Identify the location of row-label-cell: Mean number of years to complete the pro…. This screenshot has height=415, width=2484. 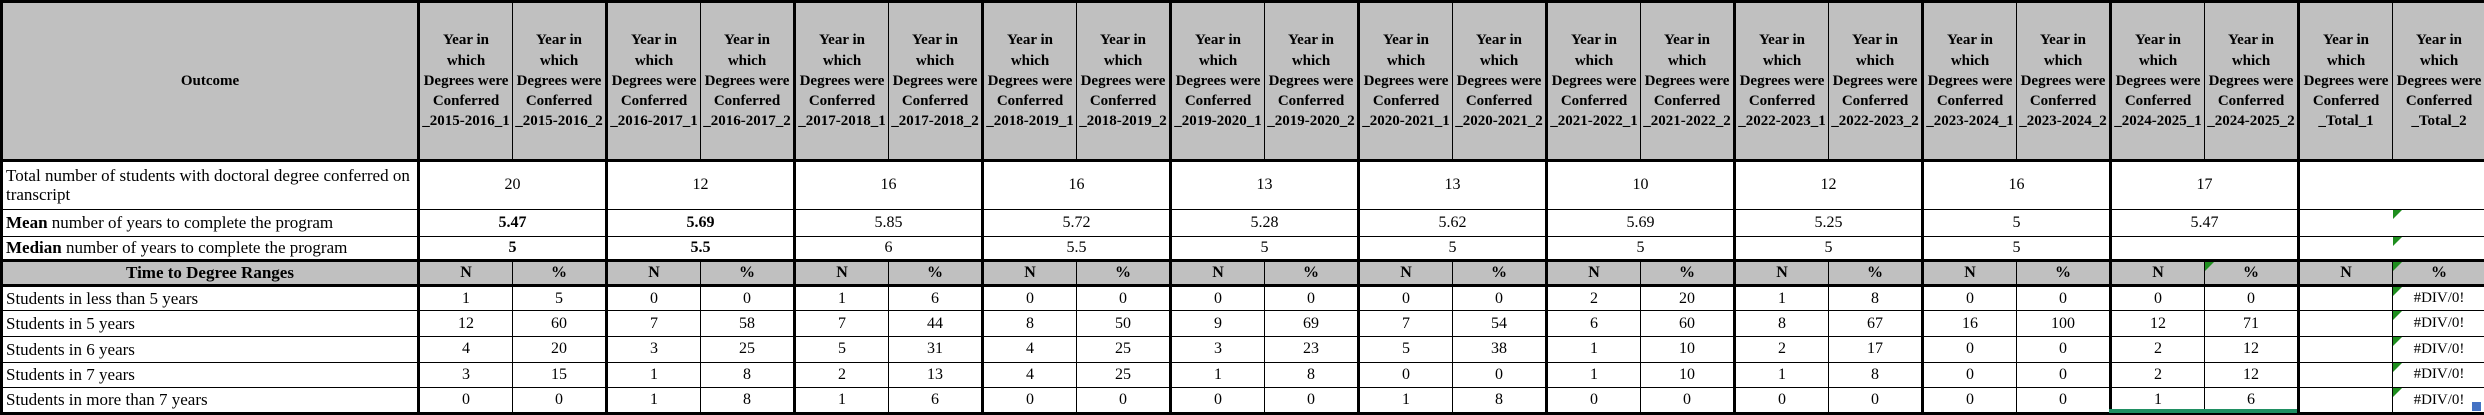
(210, 223).